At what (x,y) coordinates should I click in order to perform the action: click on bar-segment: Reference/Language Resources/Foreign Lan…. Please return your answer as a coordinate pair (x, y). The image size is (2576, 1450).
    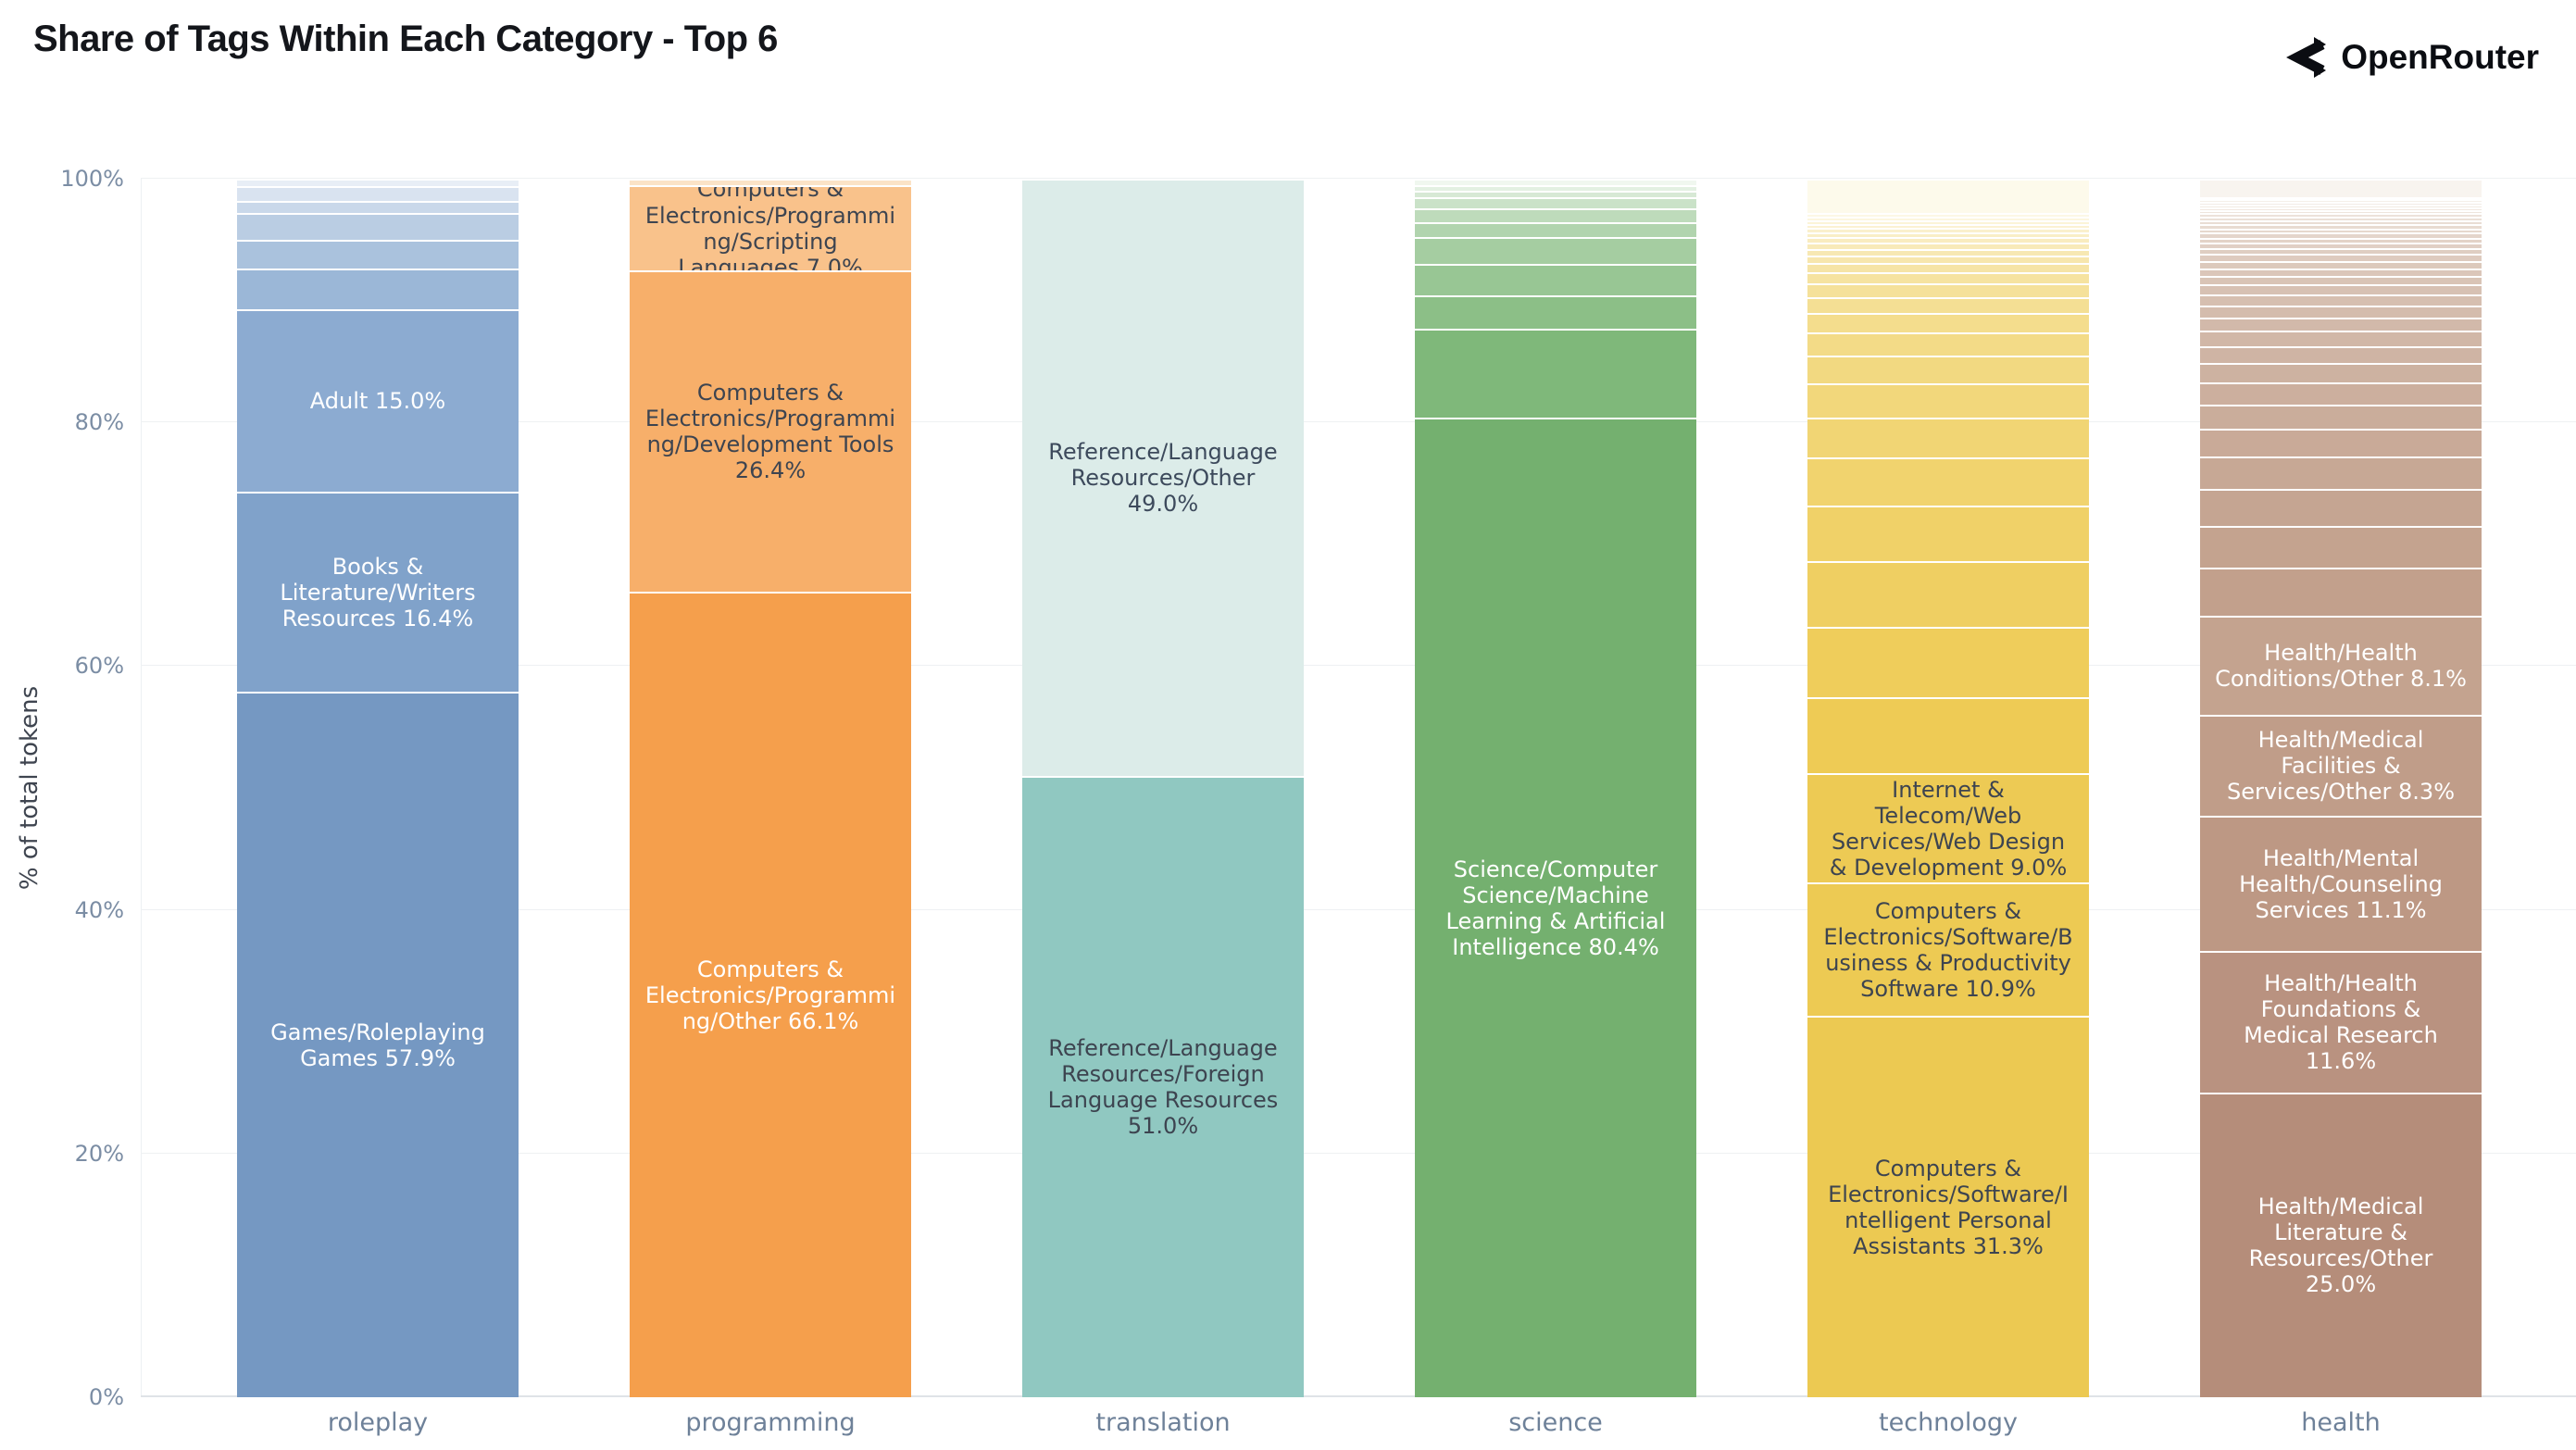
    Looking at the image, I should click on (1163, 1086).